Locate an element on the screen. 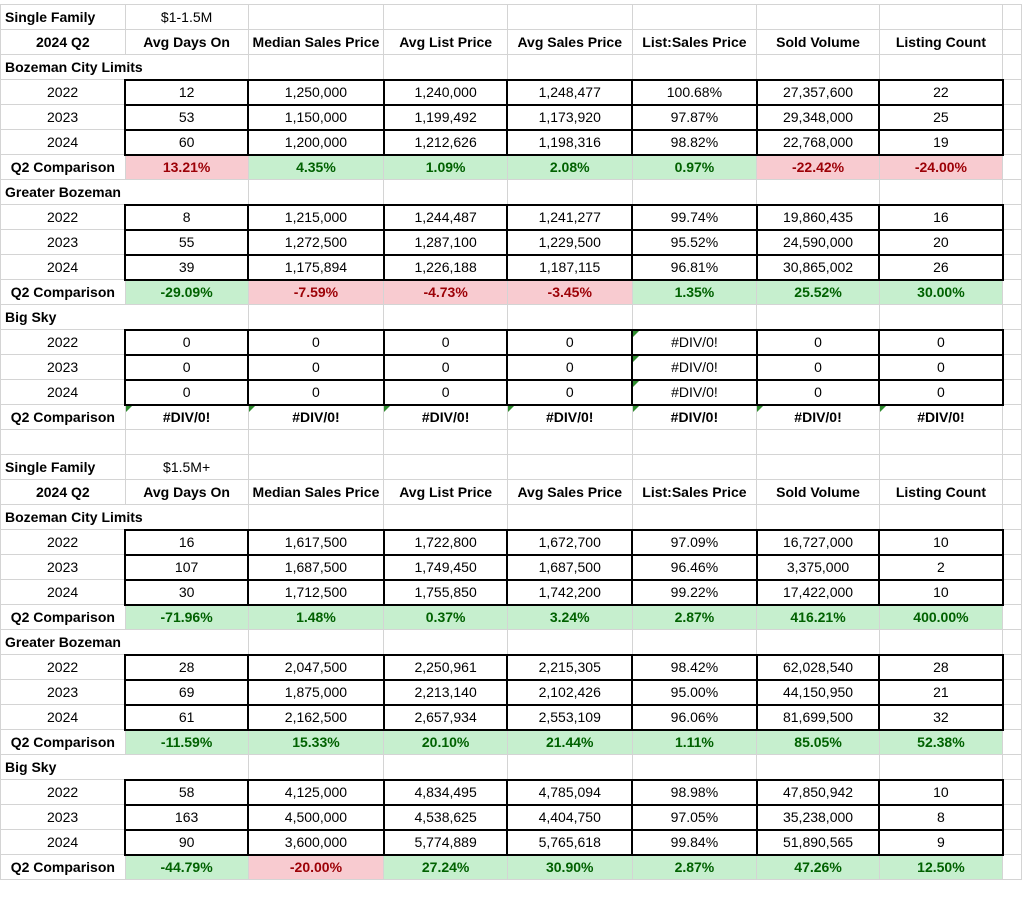 The image size is (1022, 921). data-cell: 90 is located at coordinates (187, 842).